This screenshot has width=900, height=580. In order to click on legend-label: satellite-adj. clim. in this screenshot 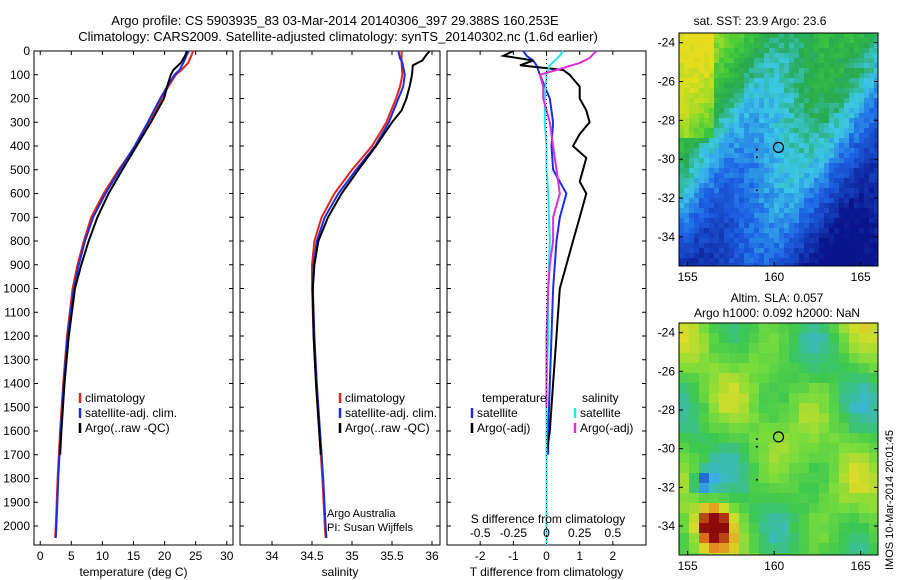, I will do `click(391, 413)`.